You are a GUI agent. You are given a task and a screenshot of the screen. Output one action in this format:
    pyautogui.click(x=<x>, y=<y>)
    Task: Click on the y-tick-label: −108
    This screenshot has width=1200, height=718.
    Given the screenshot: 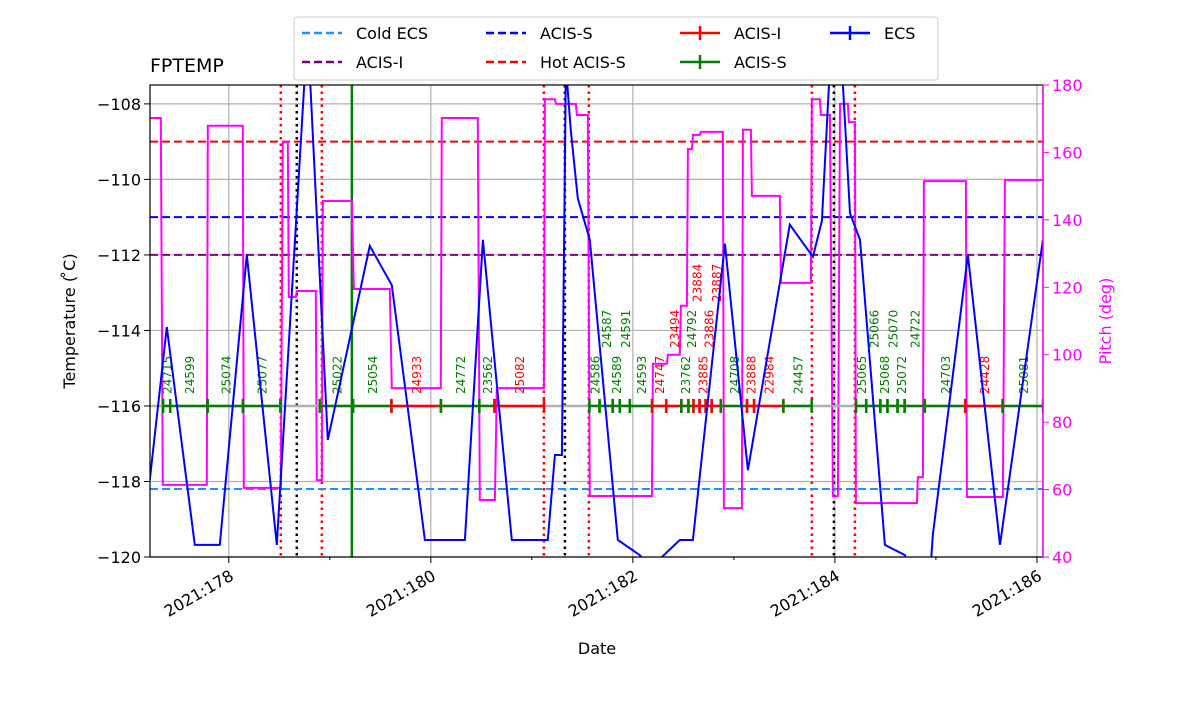 What is the action you would take?
    pyautogui.click(x=119, y=104)
    